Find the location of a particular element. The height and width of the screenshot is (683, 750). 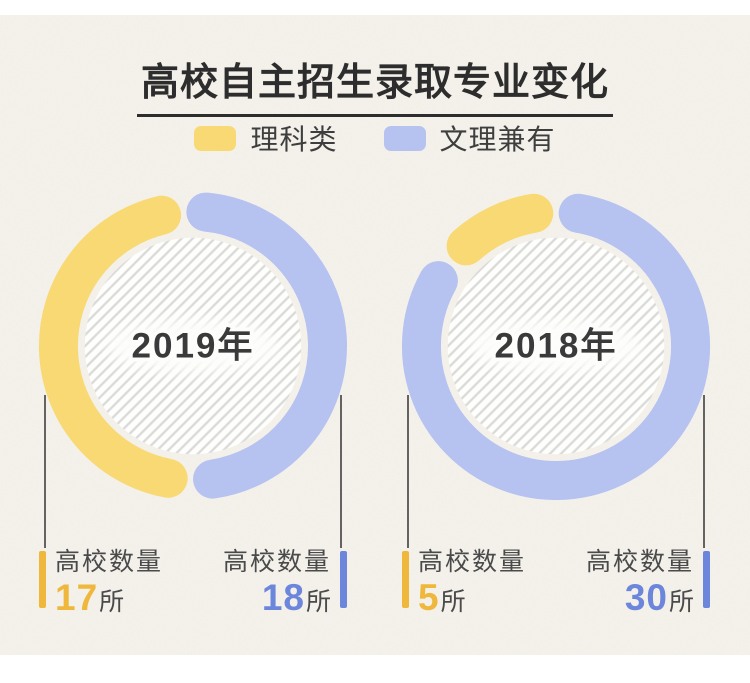

stat-value: 5 所 is located at coordinates (472, 597).